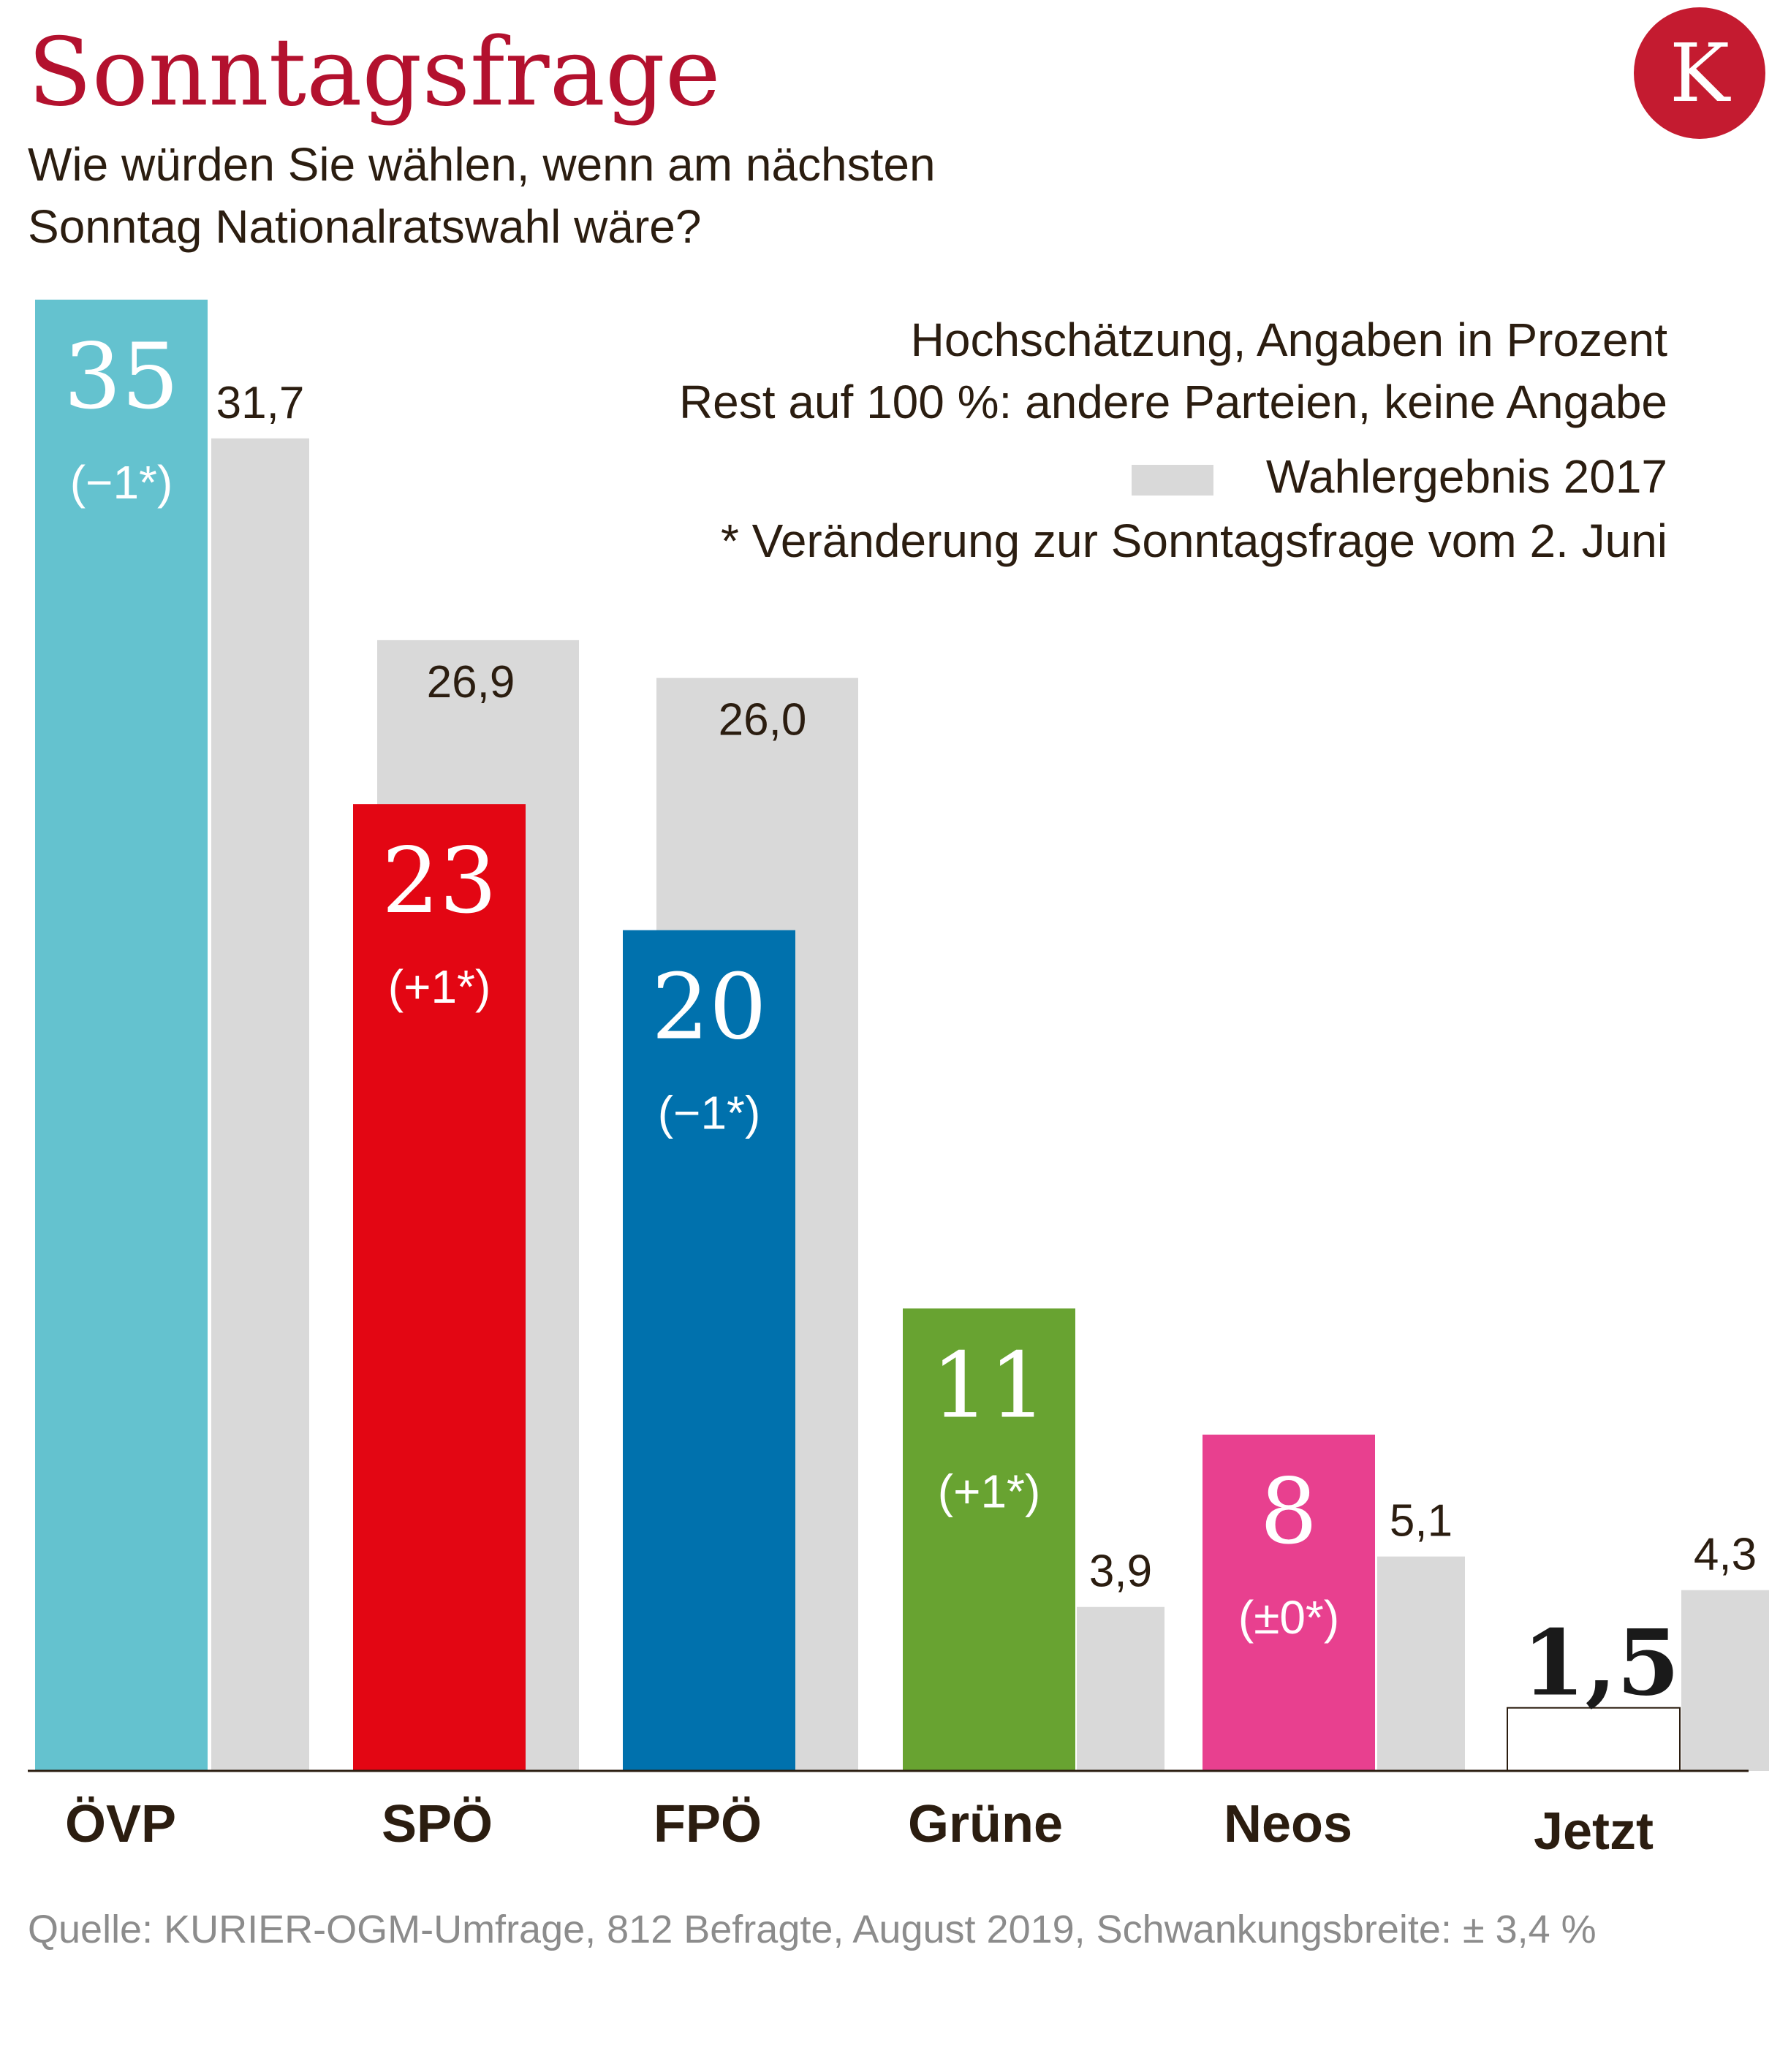 The height and width of the screenshot is (2072, 1780). I want to click on category-label-1: SPÖ, so click(437, 1824).